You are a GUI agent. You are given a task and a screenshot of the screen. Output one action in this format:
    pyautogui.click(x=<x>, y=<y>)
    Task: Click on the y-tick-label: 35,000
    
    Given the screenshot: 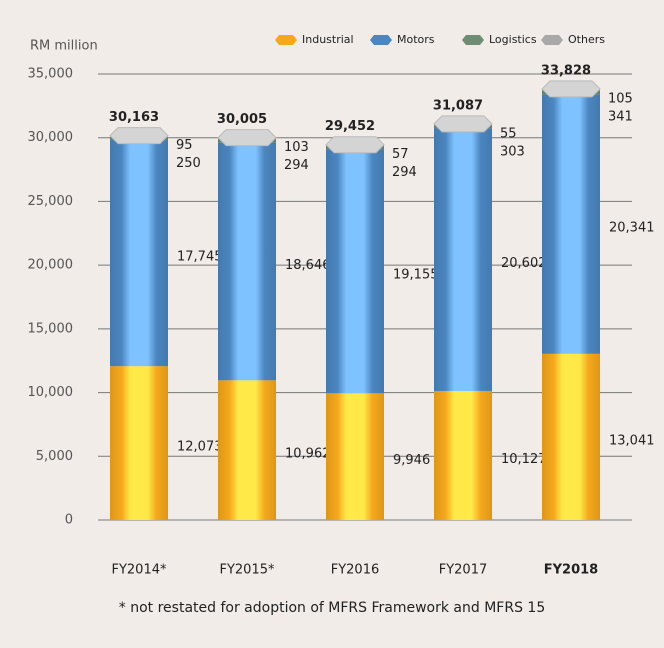 What is the action you would take?
    pyautogui.click(x=51, y=74)
    